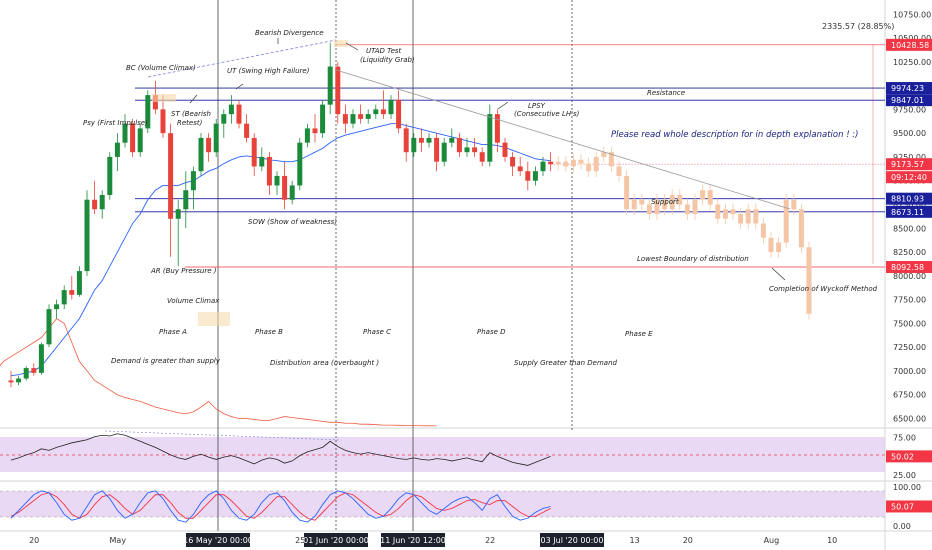 The image size is (932, 550). Describe the element at coordinates (688, 540) in the screenshot. I see `time-label: 20` at that location.